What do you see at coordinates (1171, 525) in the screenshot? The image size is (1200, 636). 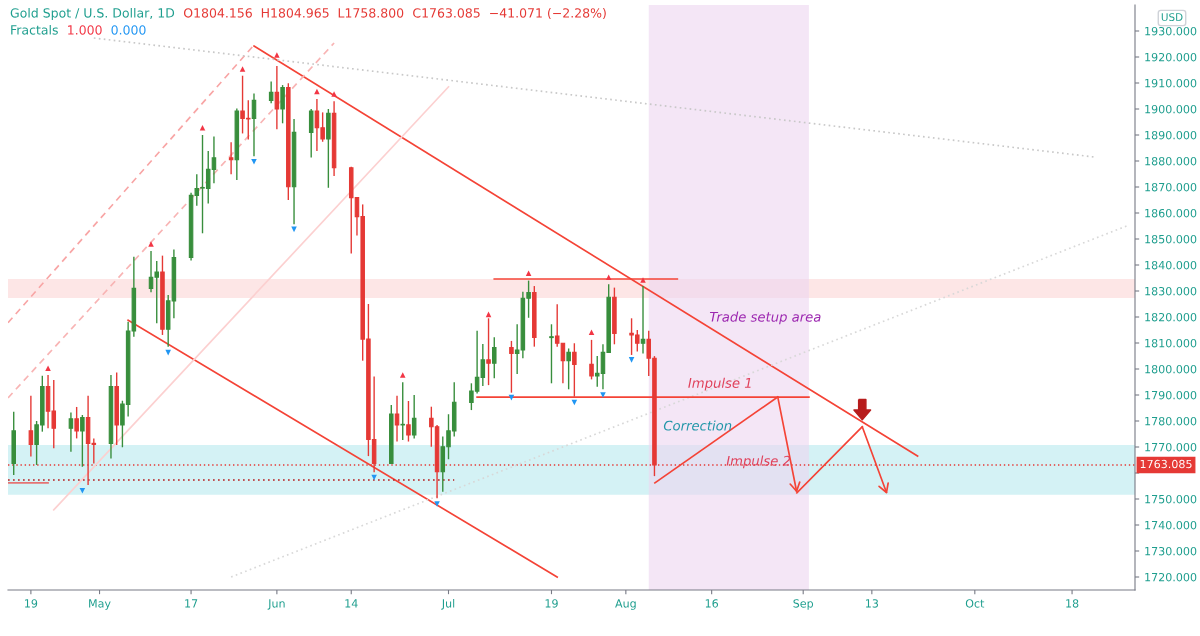 I see `y-tick-label: 1740.000` at bounding box center [1171, 525].